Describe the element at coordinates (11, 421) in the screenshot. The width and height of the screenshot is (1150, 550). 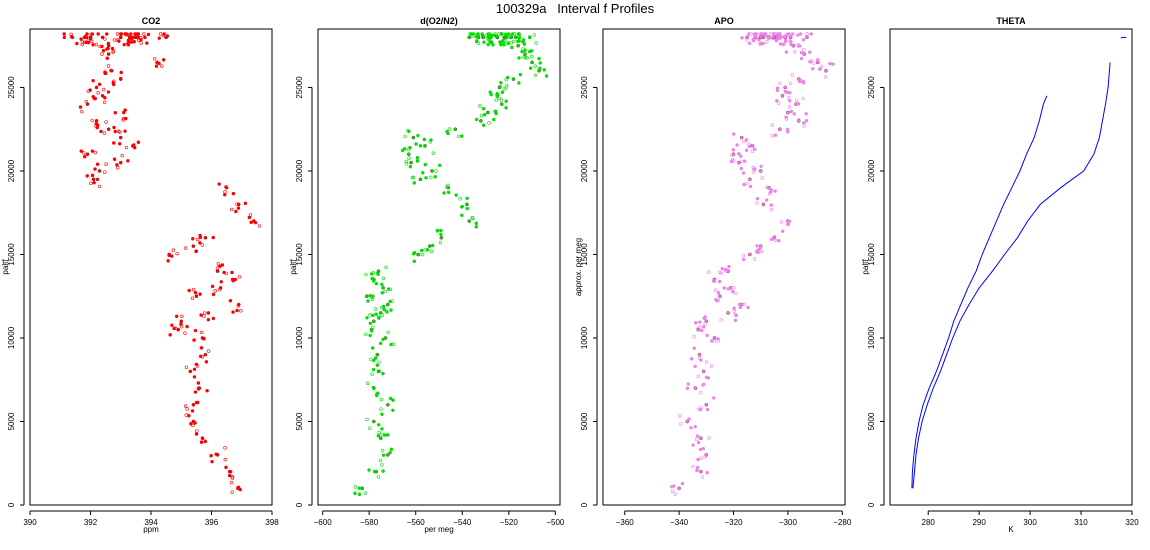
I see `y-tick-label: 5000` at that location.